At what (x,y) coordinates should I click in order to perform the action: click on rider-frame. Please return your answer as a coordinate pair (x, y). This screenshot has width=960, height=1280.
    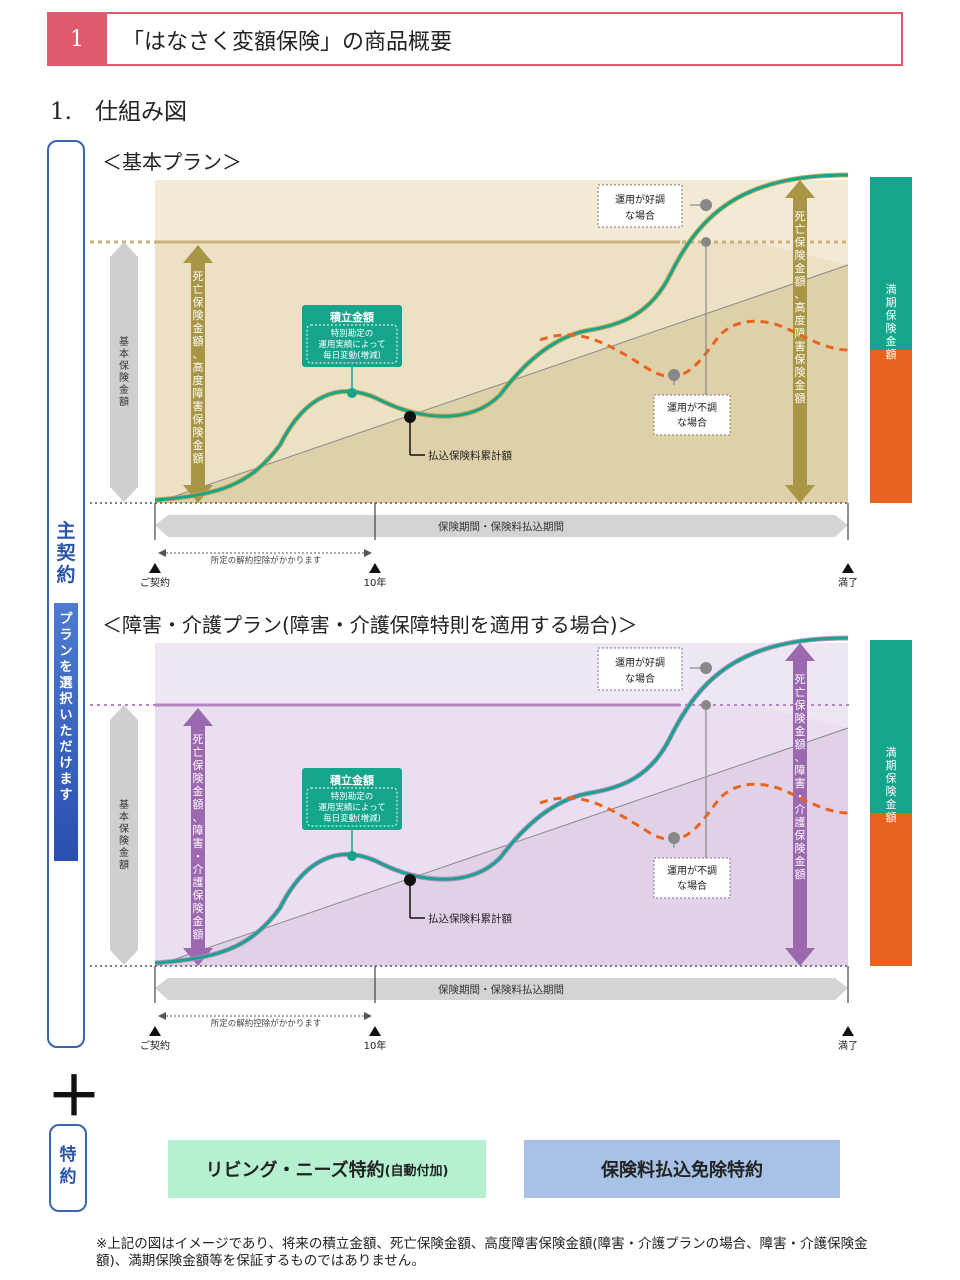
    Looking at the image, I should click on (68, 1168).